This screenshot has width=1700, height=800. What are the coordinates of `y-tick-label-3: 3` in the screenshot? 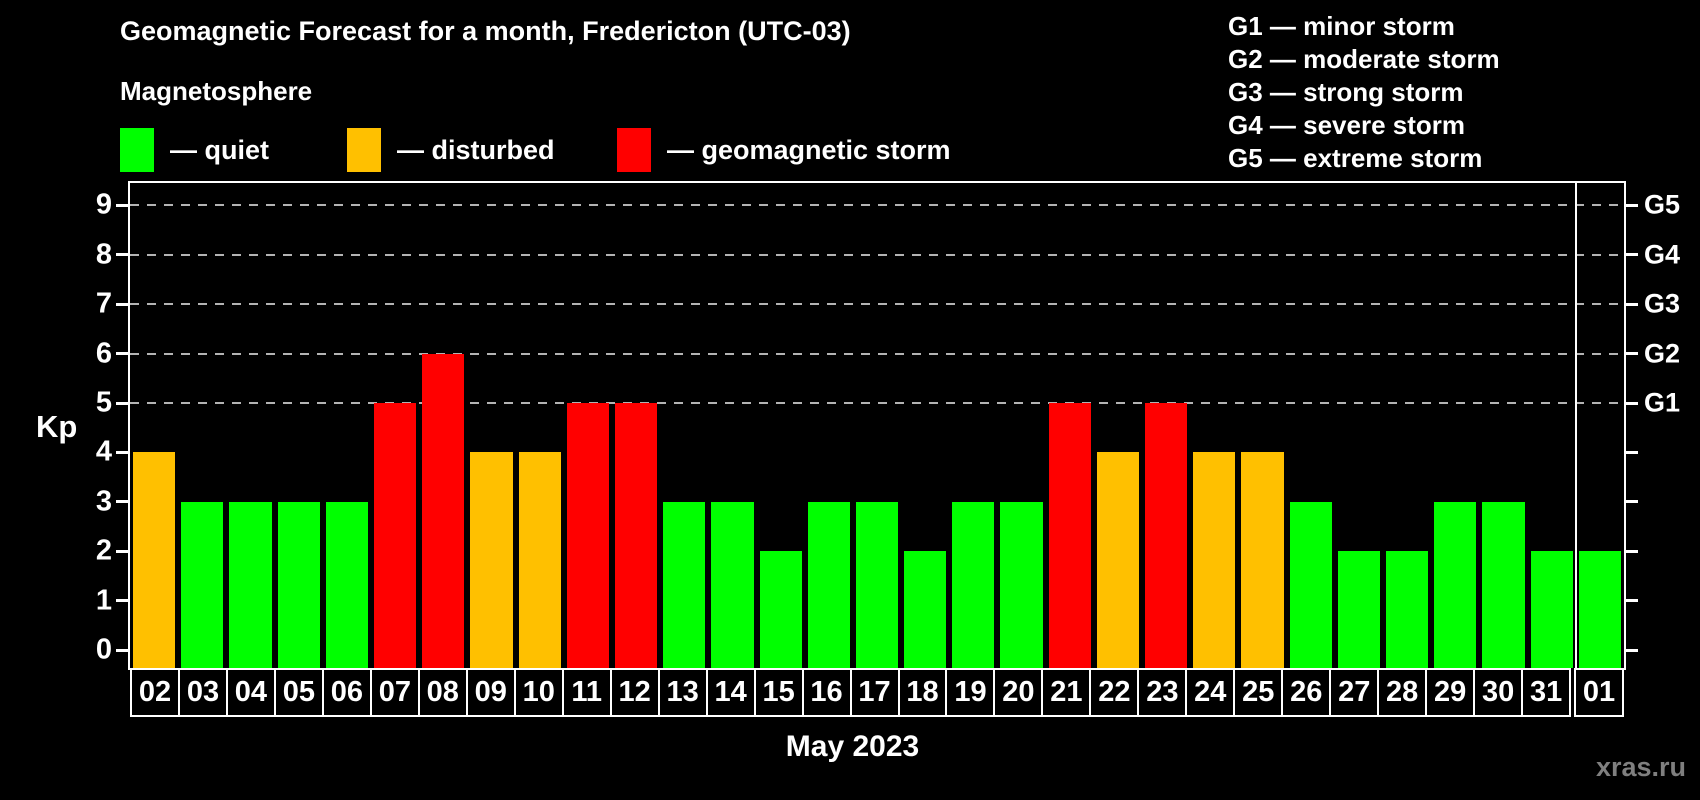 It's located at (103, 501).